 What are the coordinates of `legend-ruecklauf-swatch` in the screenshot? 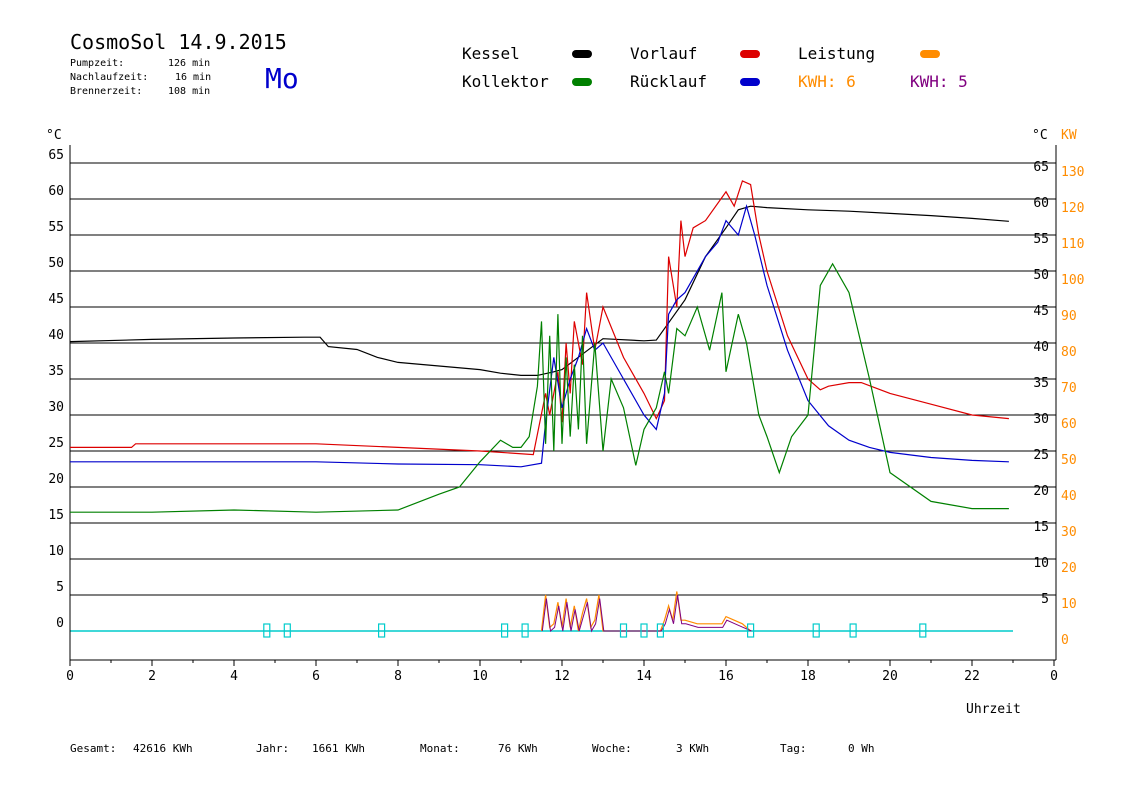 It's located at (750, 82).